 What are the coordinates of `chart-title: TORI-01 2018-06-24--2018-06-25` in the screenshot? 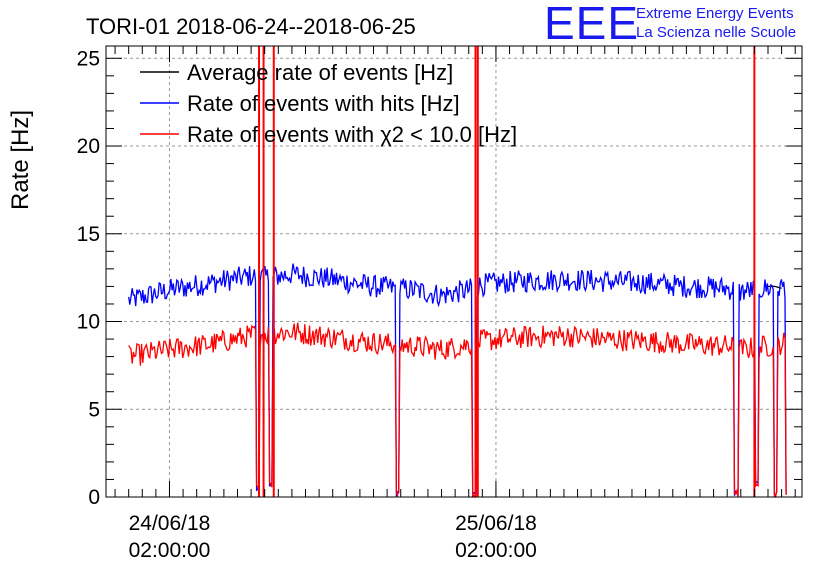 It's located at (251, 26).